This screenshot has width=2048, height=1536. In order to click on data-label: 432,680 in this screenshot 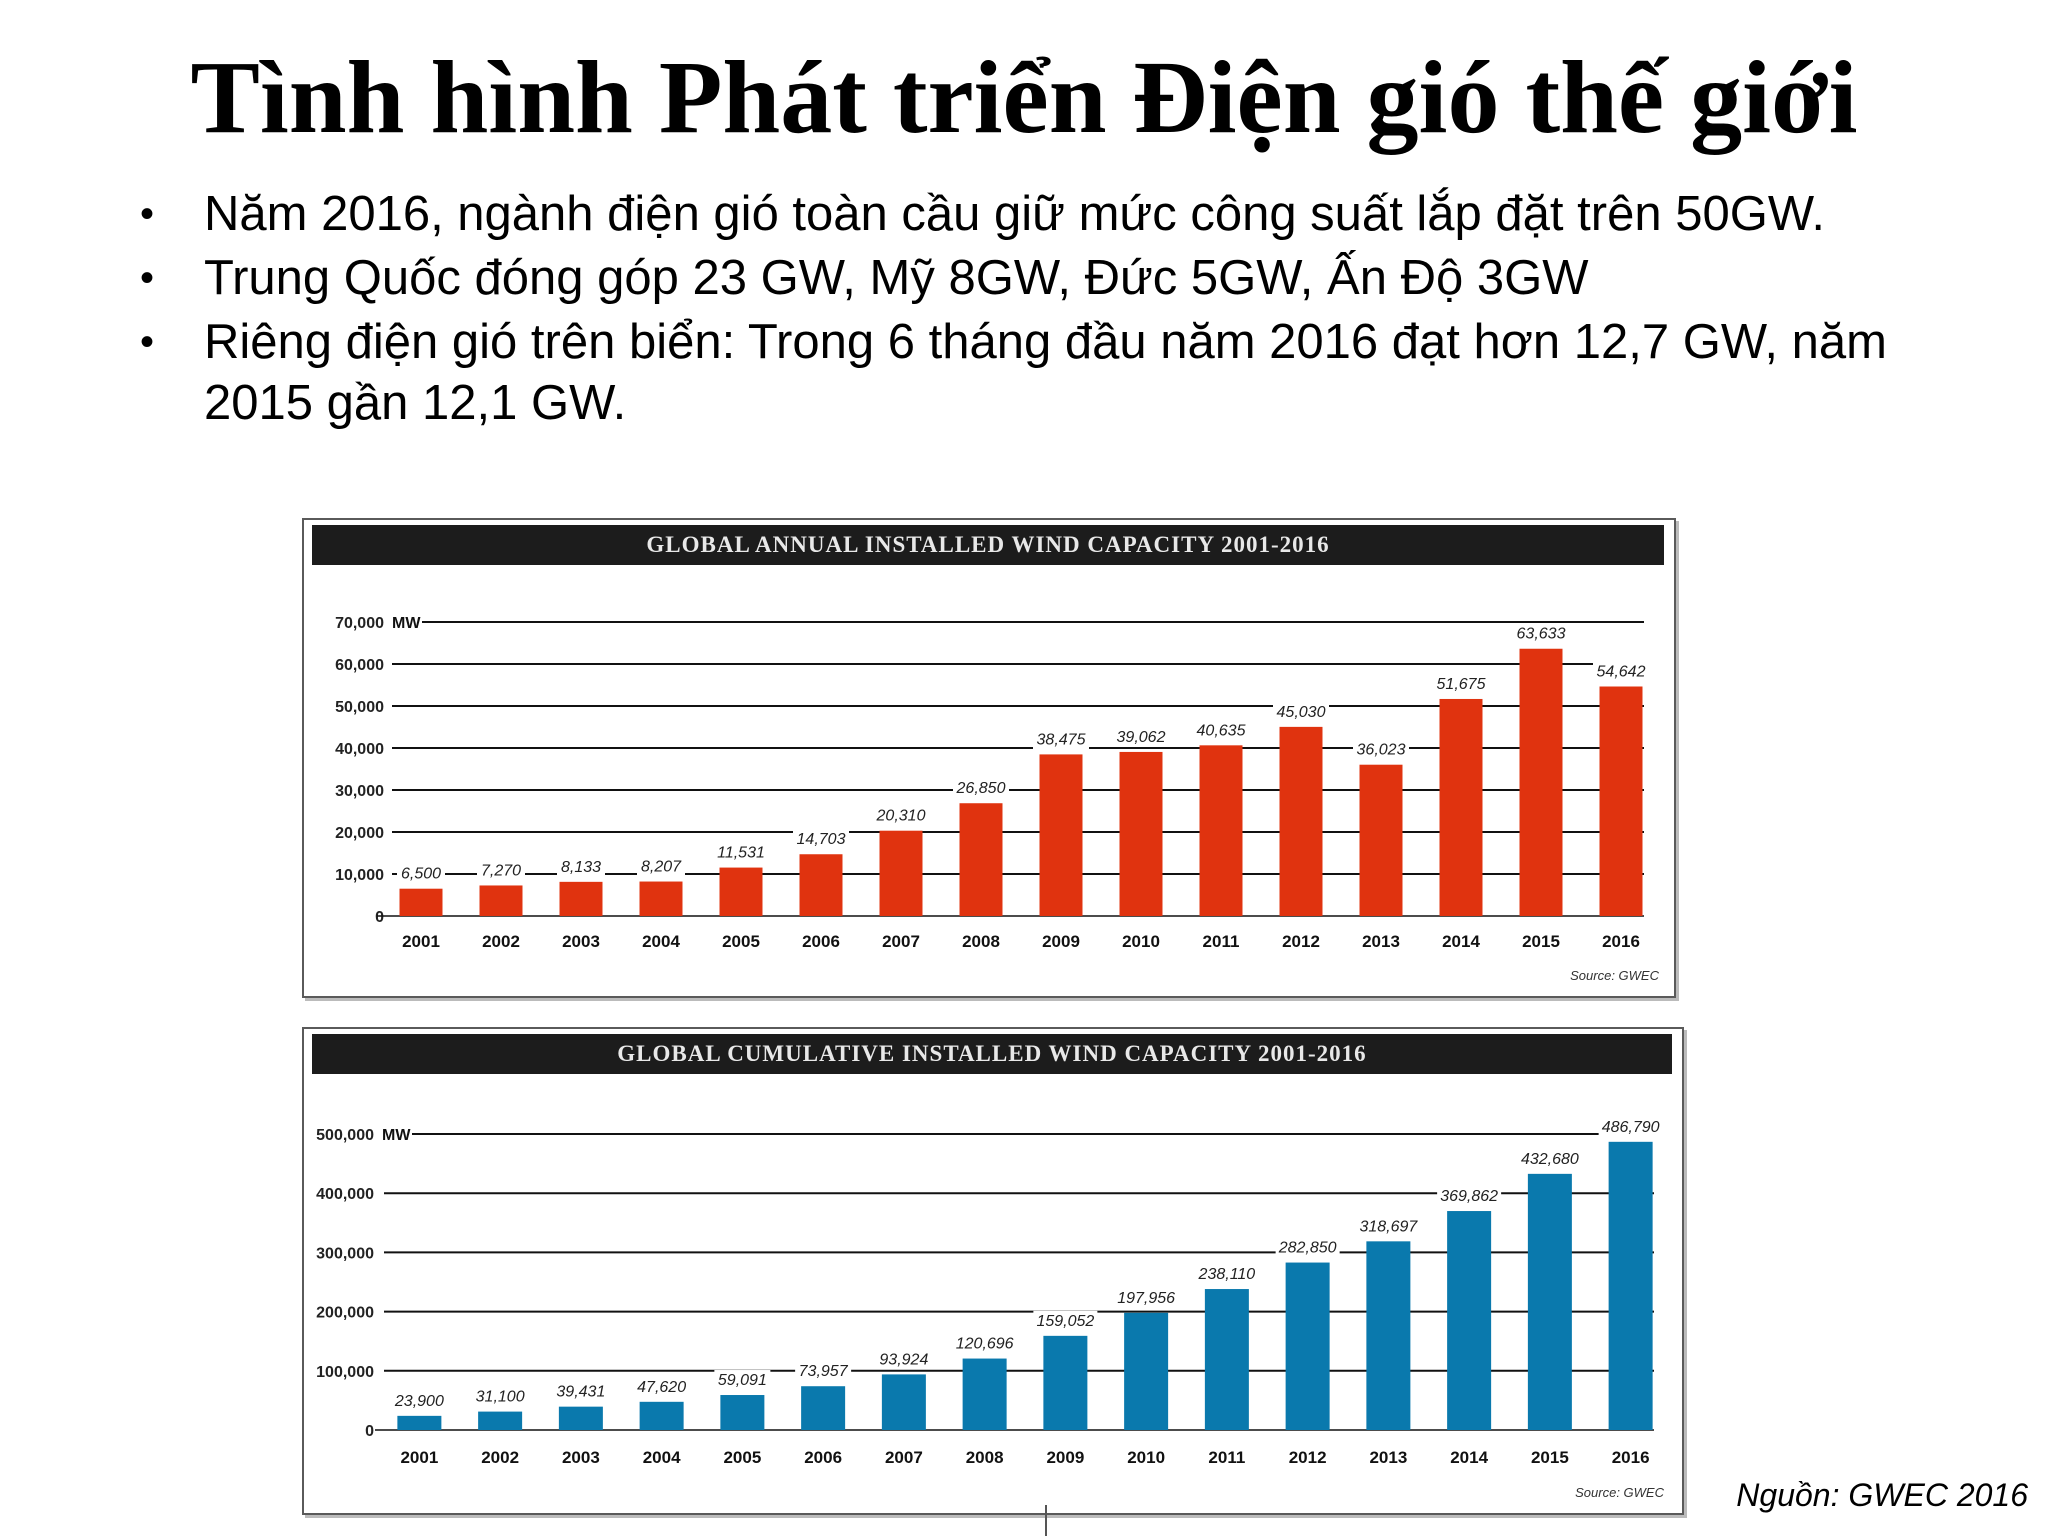, I will do `click(1550, 1159)`.